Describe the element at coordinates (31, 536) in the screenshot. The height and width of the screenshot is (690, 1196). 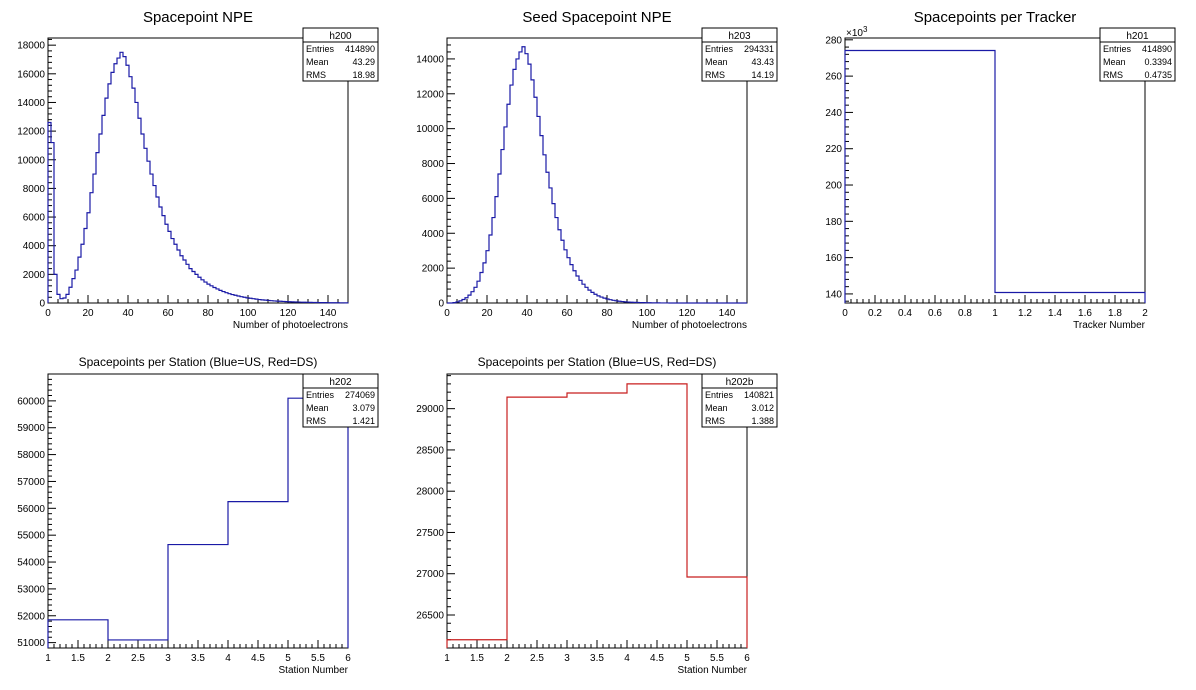
I see `y-tick-label: 55000` at that location.